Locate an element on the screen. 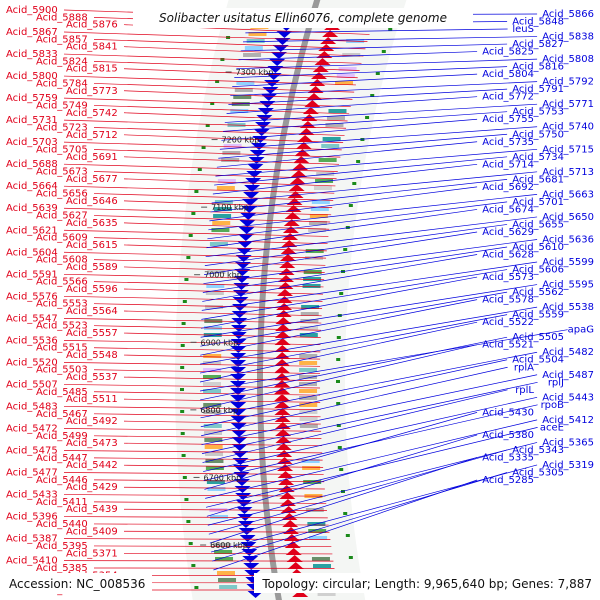 This screenshot has height=600, width=600. left-gene-label: Acid_5395 is located at coordinates (62, 546).